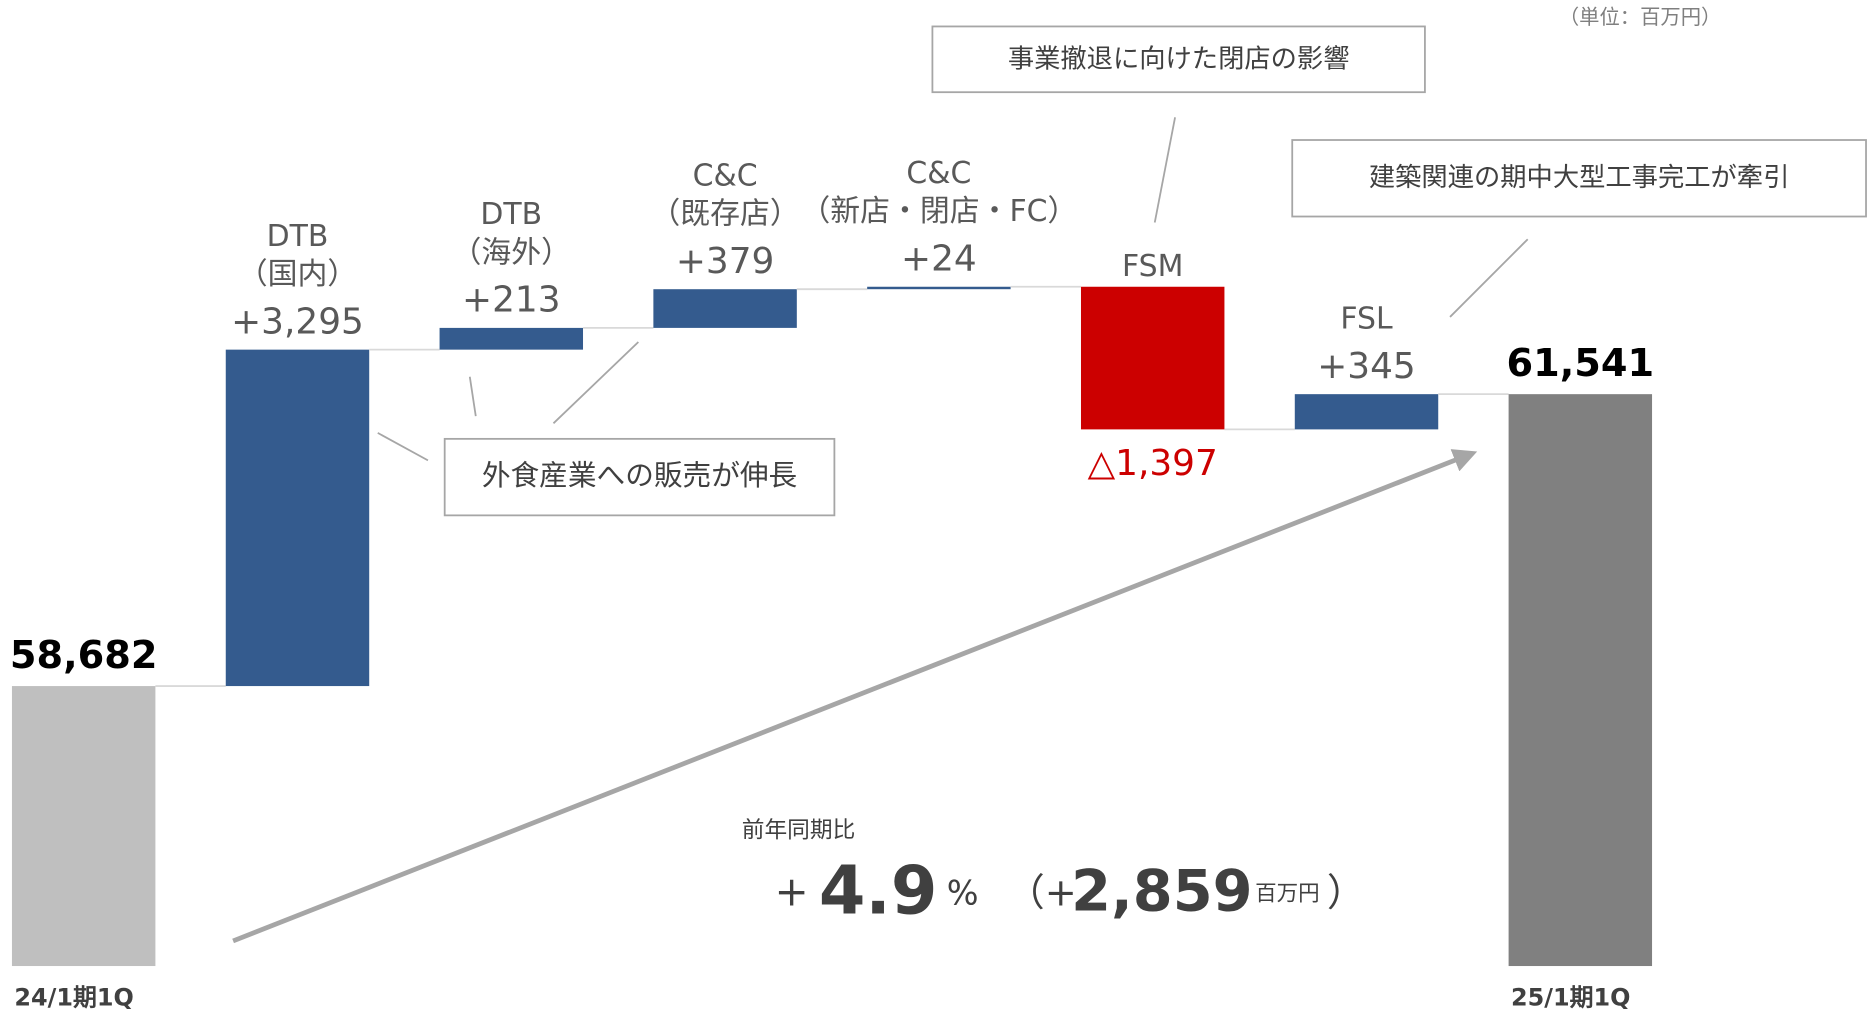 This screenshot has height=1014, width=1872. I want to click on callout: 建築関連の期中大型工事完工が牽引, so click(1579, 228).